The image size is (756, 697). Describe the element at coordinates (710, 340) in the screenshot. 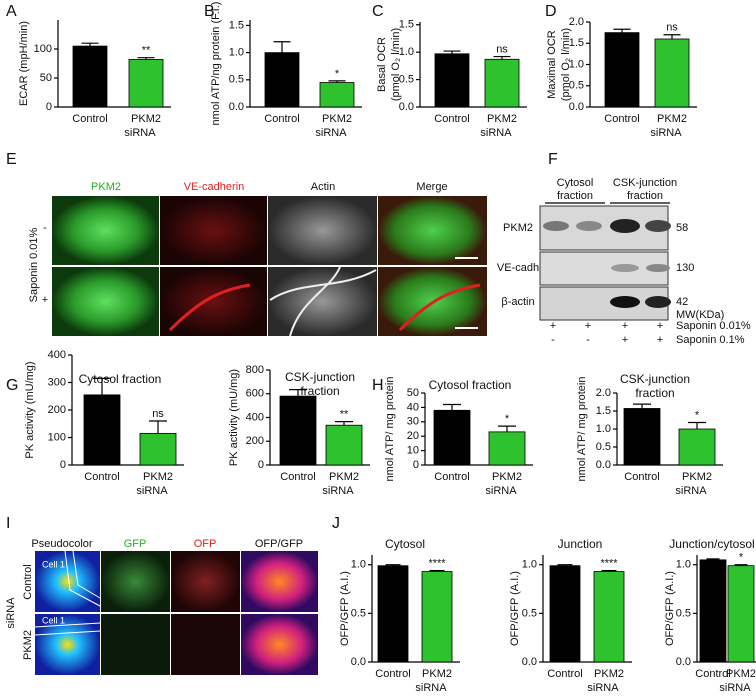

I see `treatment-label: Saponin 0.1%` at that location.